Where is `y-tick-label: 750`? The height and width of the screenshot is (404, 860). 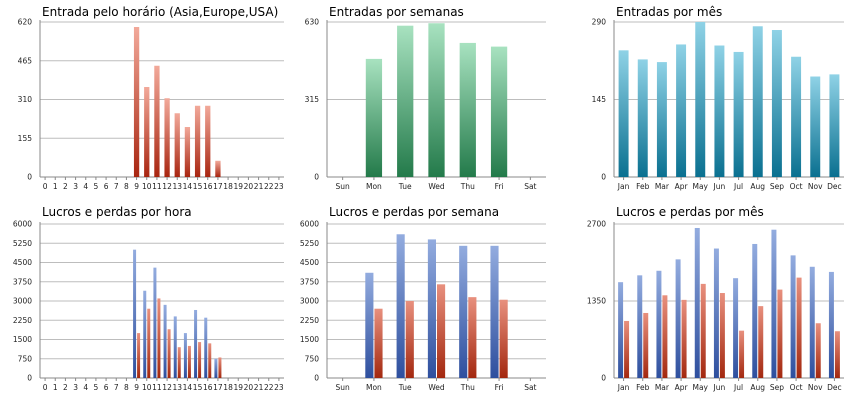 y-tick-label: 750 is located at coordinates (312, 358).